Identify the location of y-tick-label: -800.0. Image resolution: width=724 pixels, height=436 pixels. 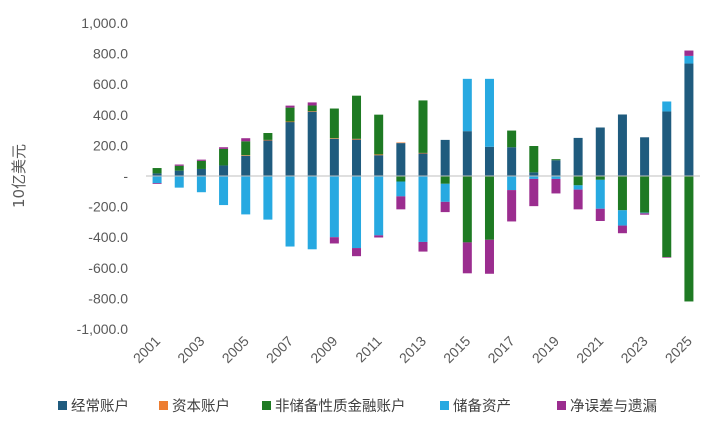
(108, 298).